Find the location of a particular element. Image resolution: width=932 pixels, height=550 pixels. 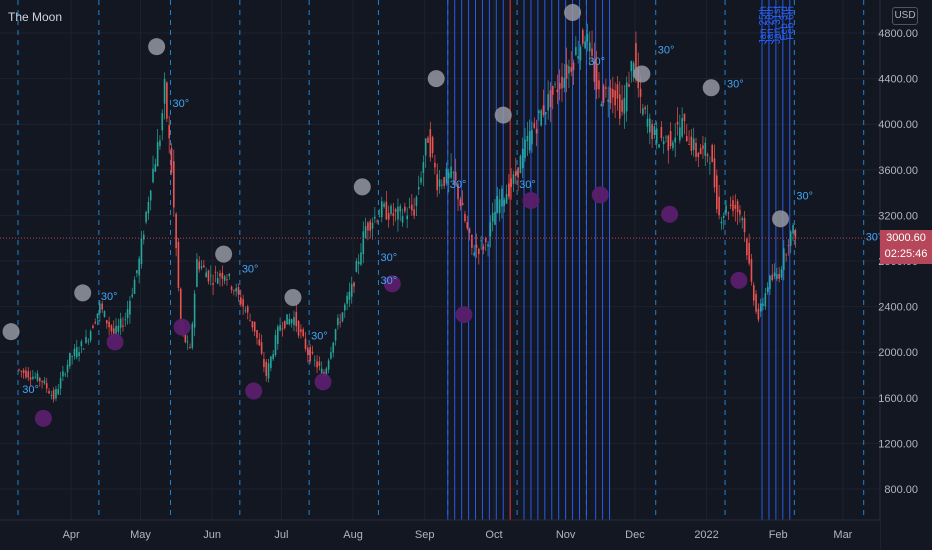

time-axis-panel is located at coordinates (440, 535).